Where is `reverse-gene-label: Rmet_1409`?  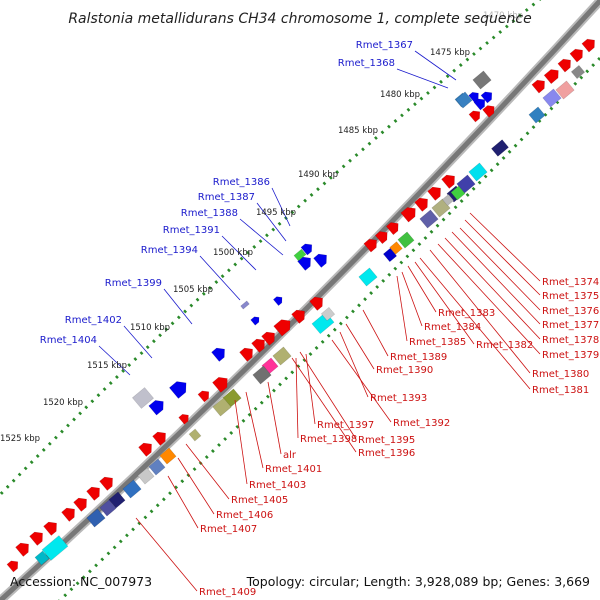 reverse-gene-label: Rmet_1409 is located at coordinates (227, 592).